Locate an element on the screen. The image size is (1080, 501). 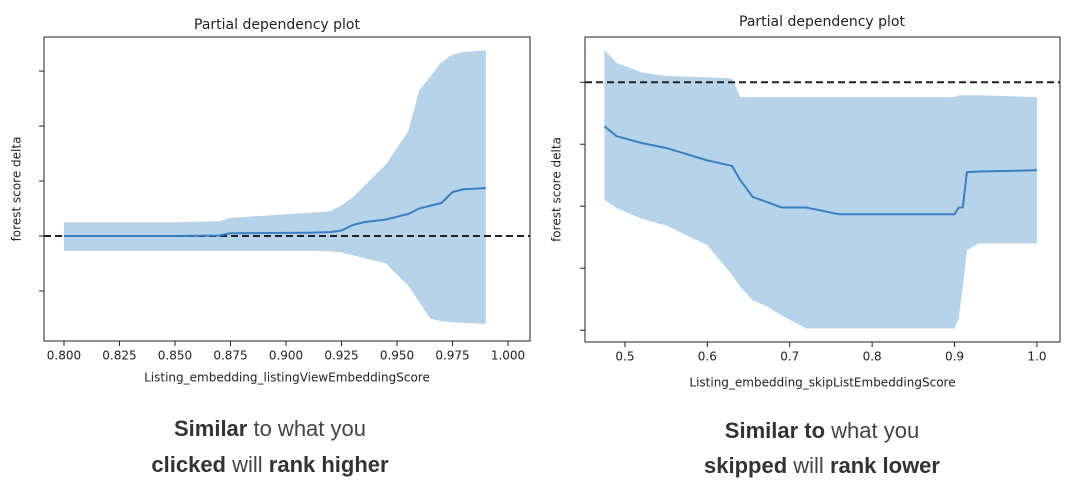
x-tick-label: 0.6 is located at coordinates (707, 357).